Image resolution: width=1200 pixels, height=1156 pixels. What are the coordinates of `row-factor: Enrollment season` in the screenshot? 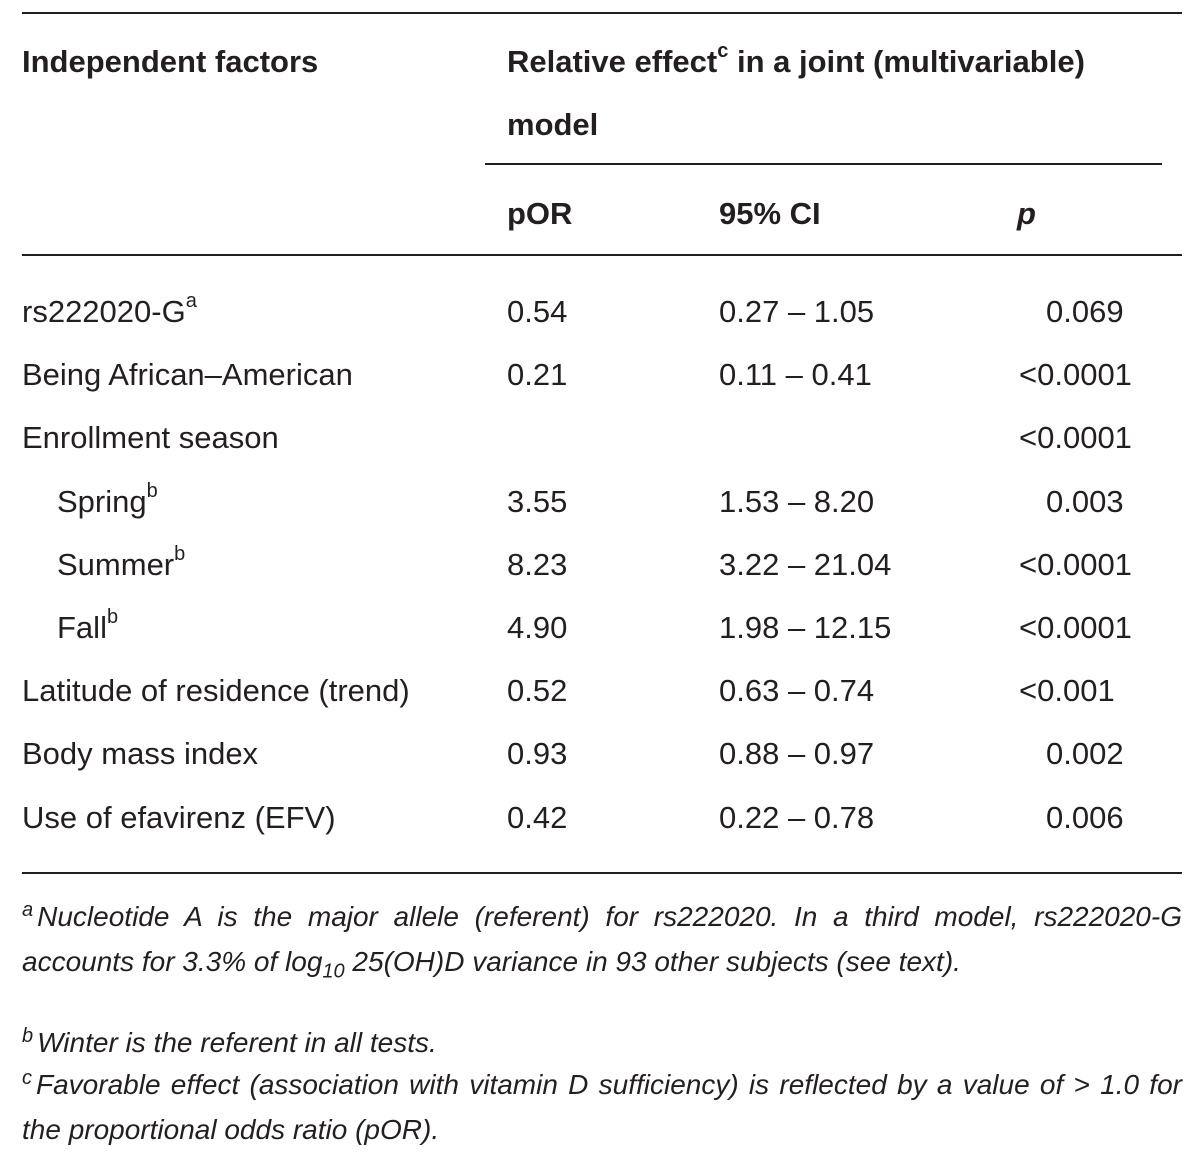 It's located at (150, 438).